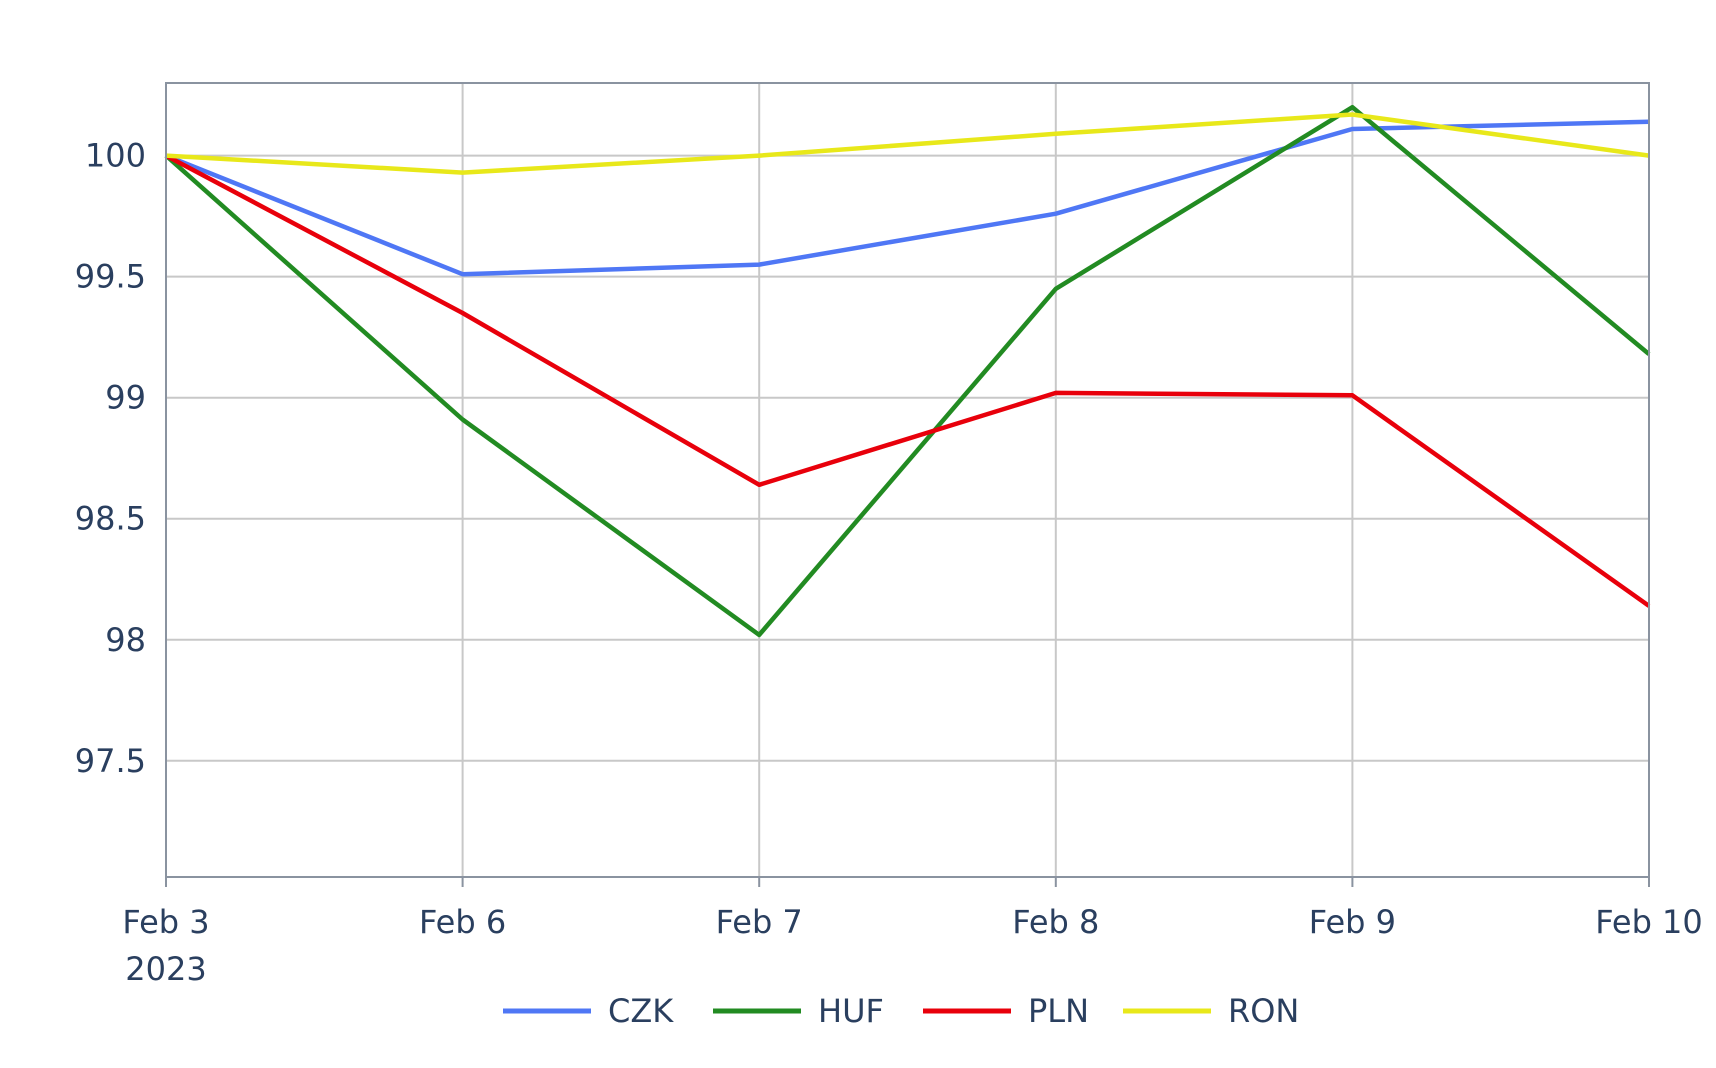  What do you see at coordinates (907, 198) in the screenshot?
I see `series-line-czk` at bounding box center [907, 198].